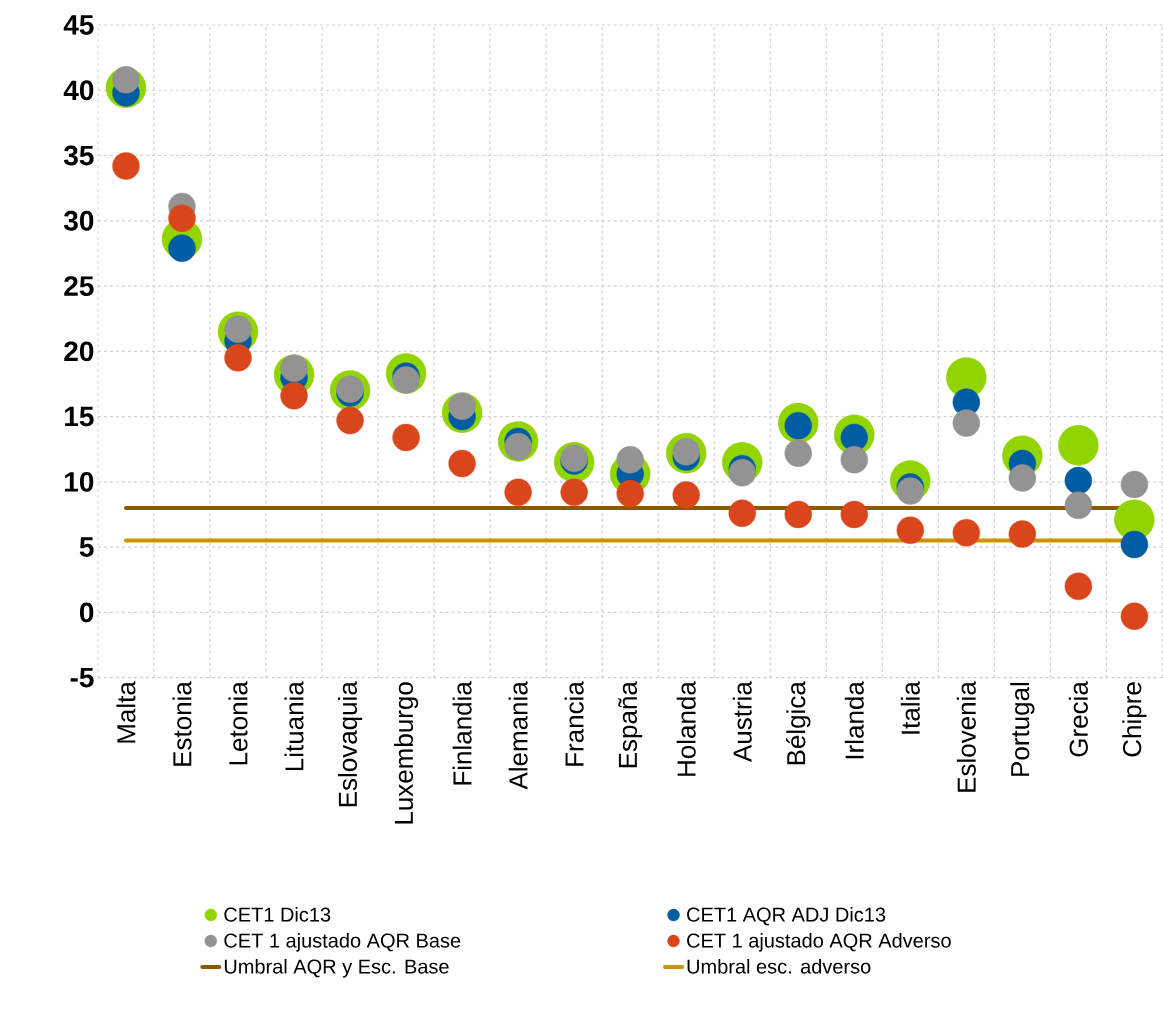  What do you see at coordinates (798, 722) in the screenshot?
I see `x-tick-label: Bélgica` at bounding box center [798, 722].